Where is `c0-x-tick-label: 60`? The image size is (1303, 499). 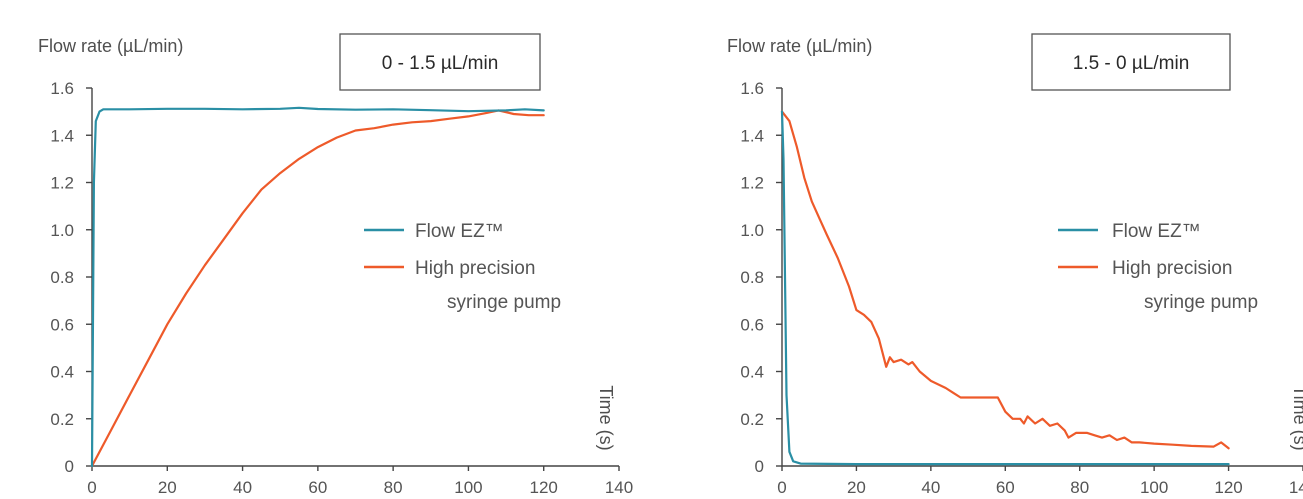
c0-x-tick-label: 60 is located at coordinates (317, 487).